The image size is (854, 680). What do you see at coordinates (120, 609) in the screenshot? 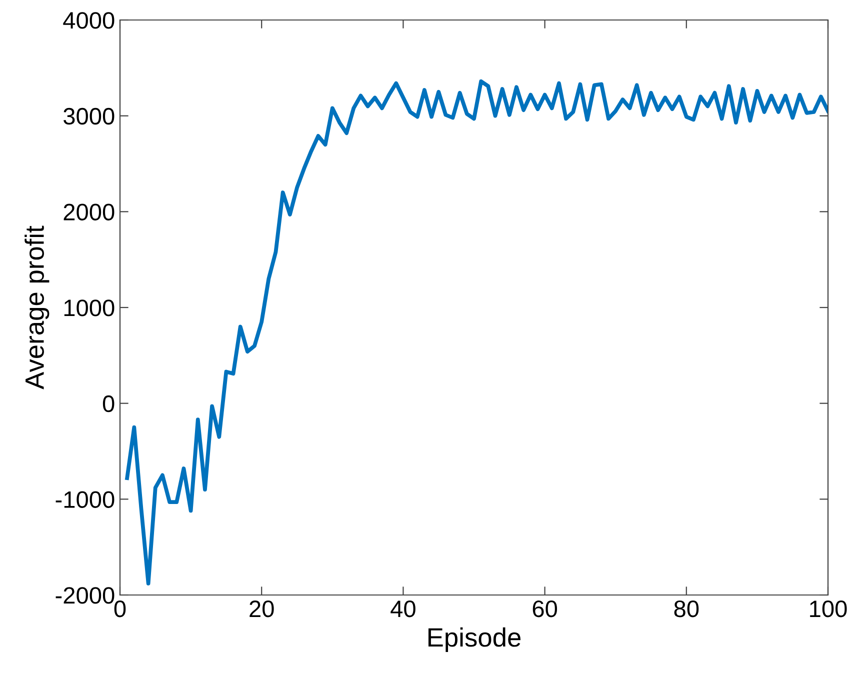
I see `x-tick-label: 0` at bounding box center [120, 609].